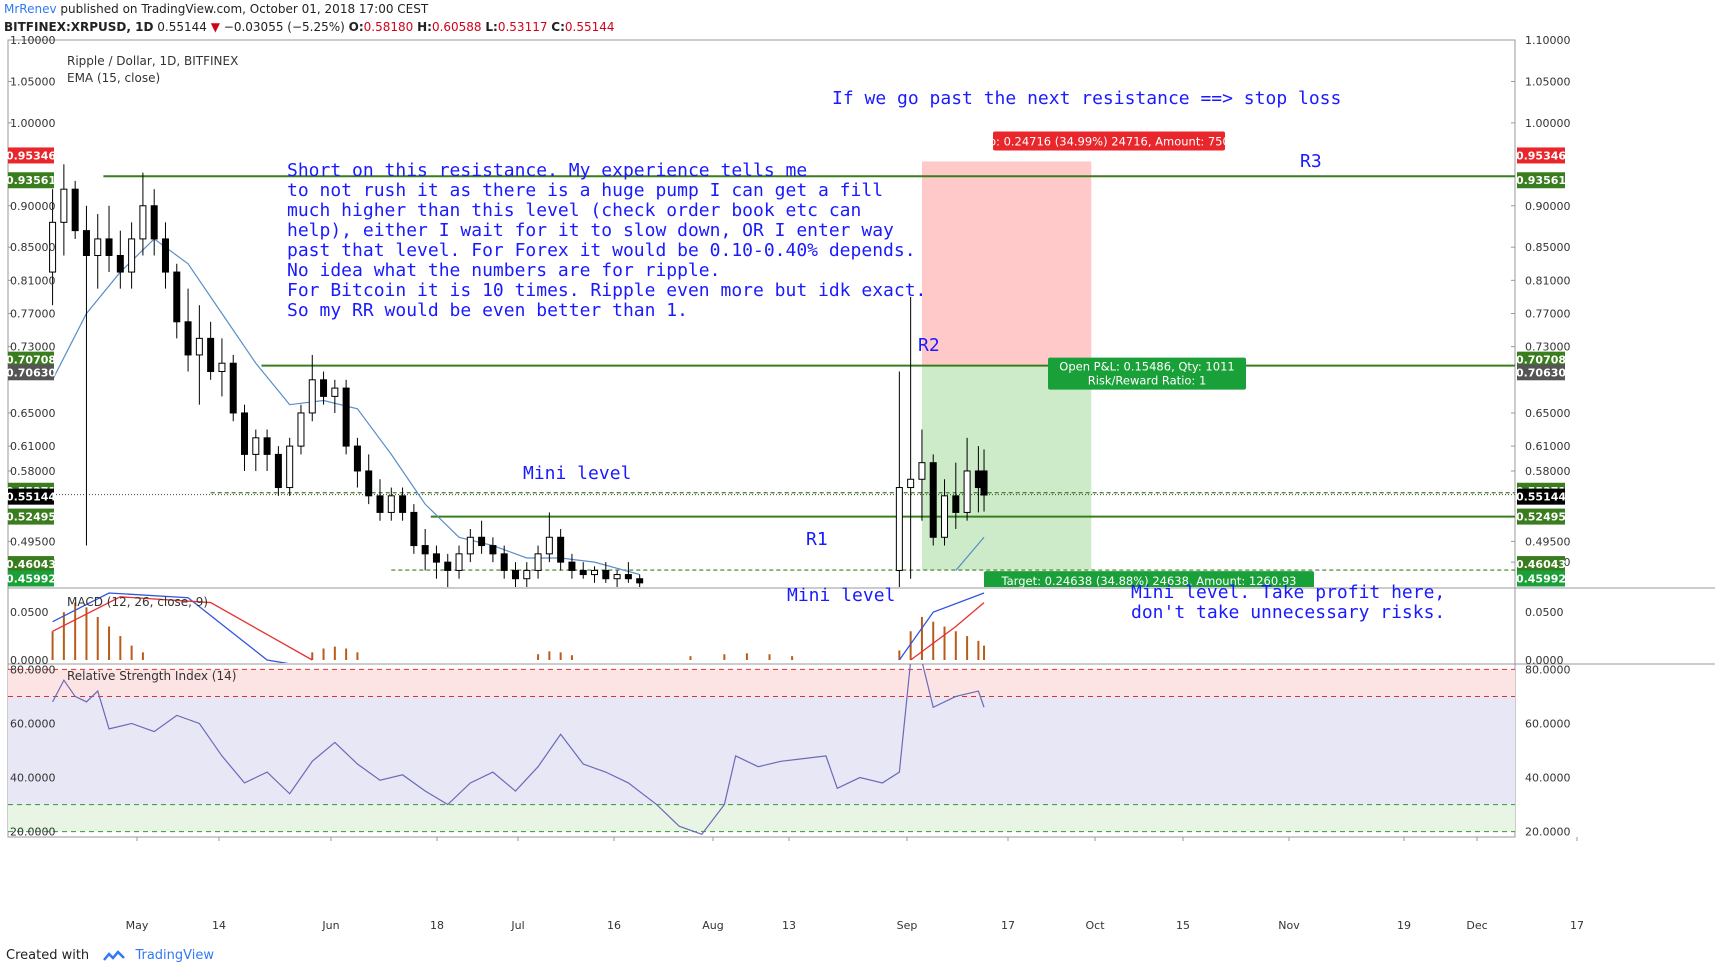 The image size is (1715, 974). Describe the element at coordinates (907, 925) in the screenshot. I see `x-tick-label-8: Sep` at that location.